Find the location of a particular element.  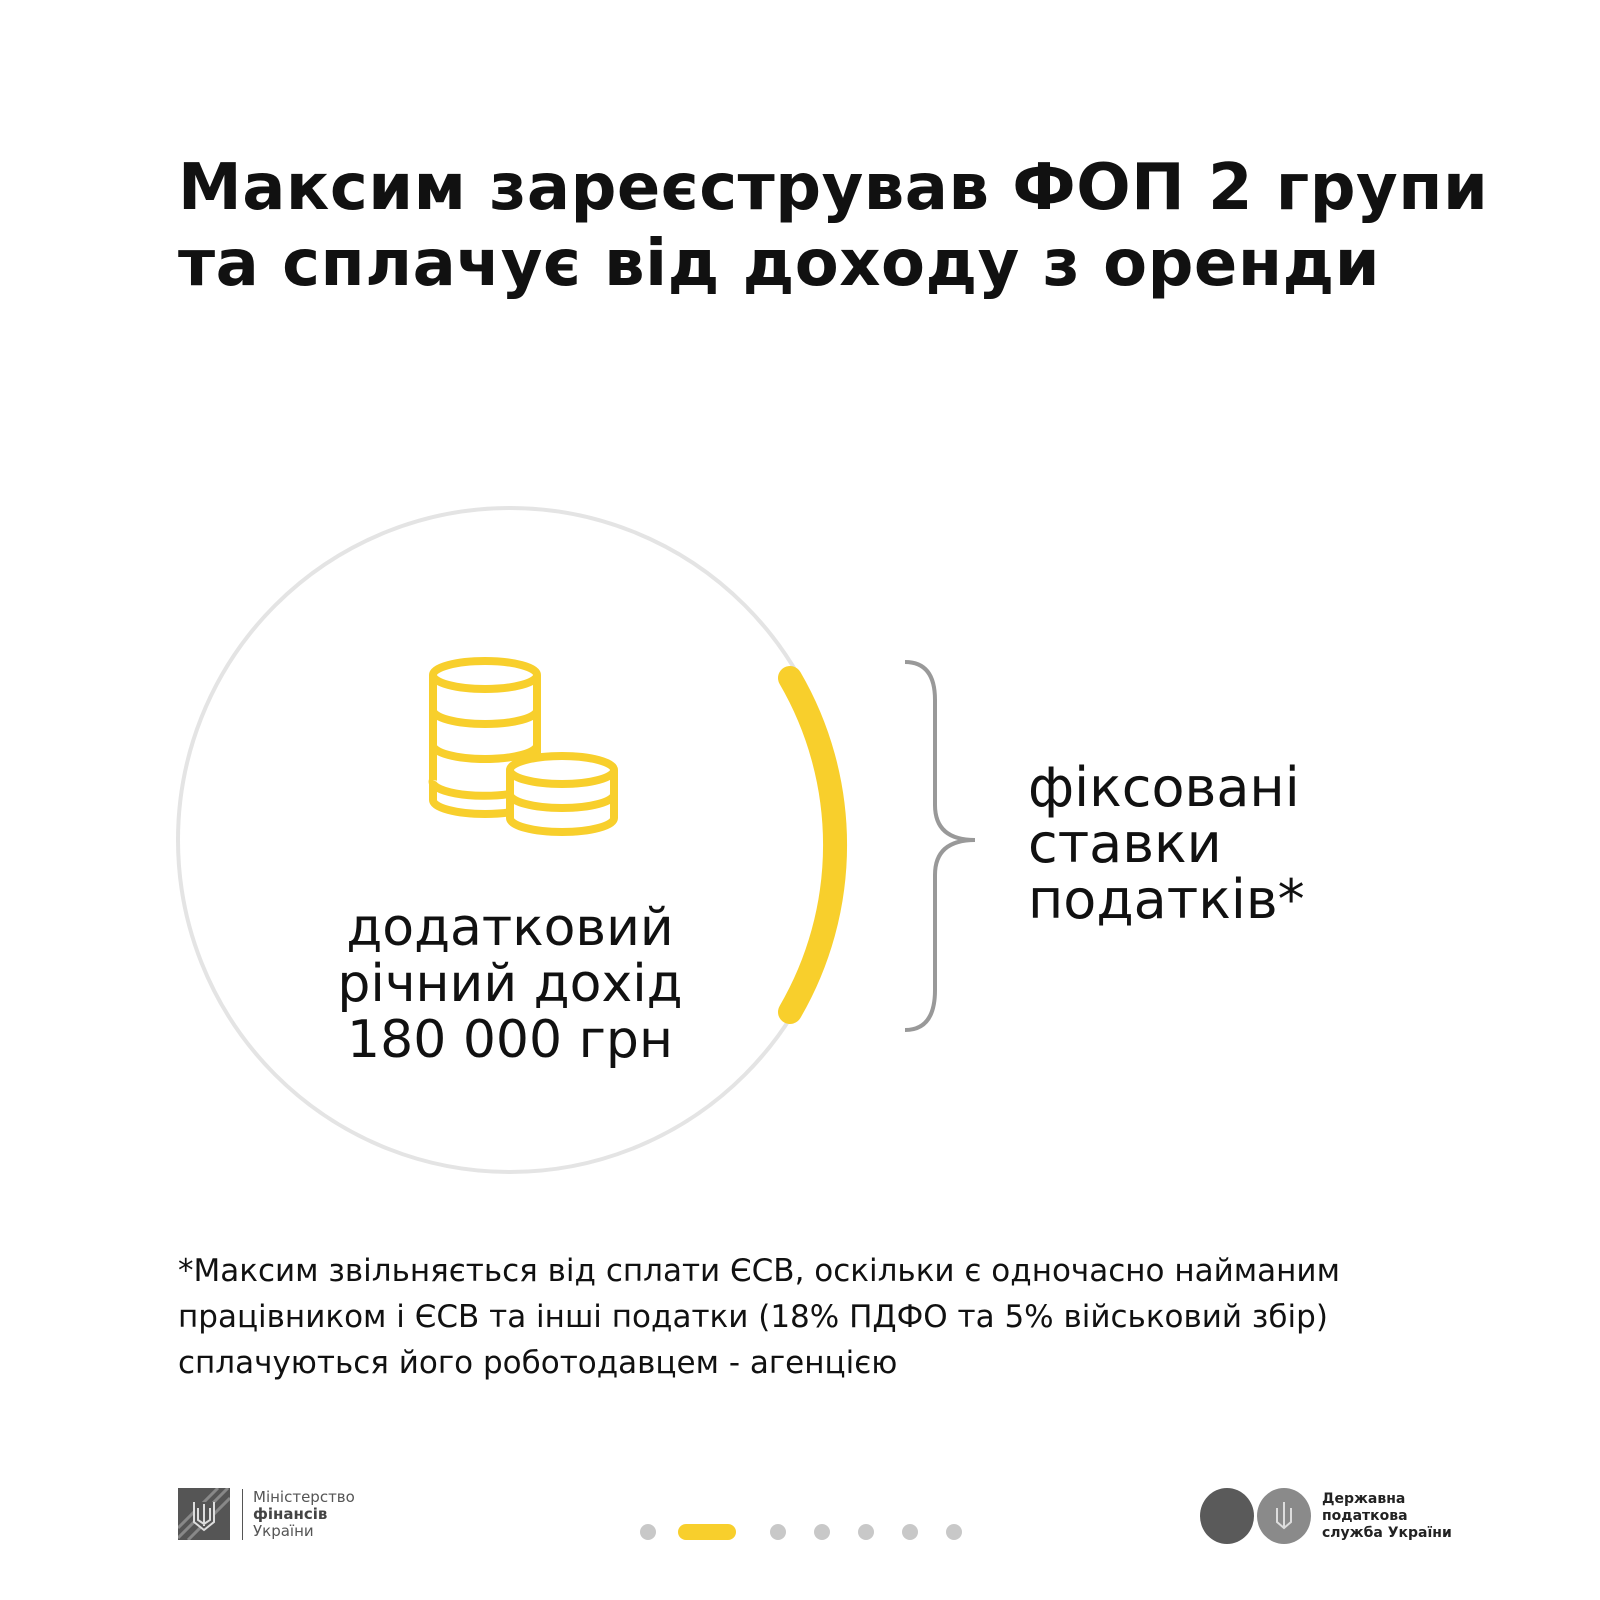

coins-icon is located at coordinates (523, 746).